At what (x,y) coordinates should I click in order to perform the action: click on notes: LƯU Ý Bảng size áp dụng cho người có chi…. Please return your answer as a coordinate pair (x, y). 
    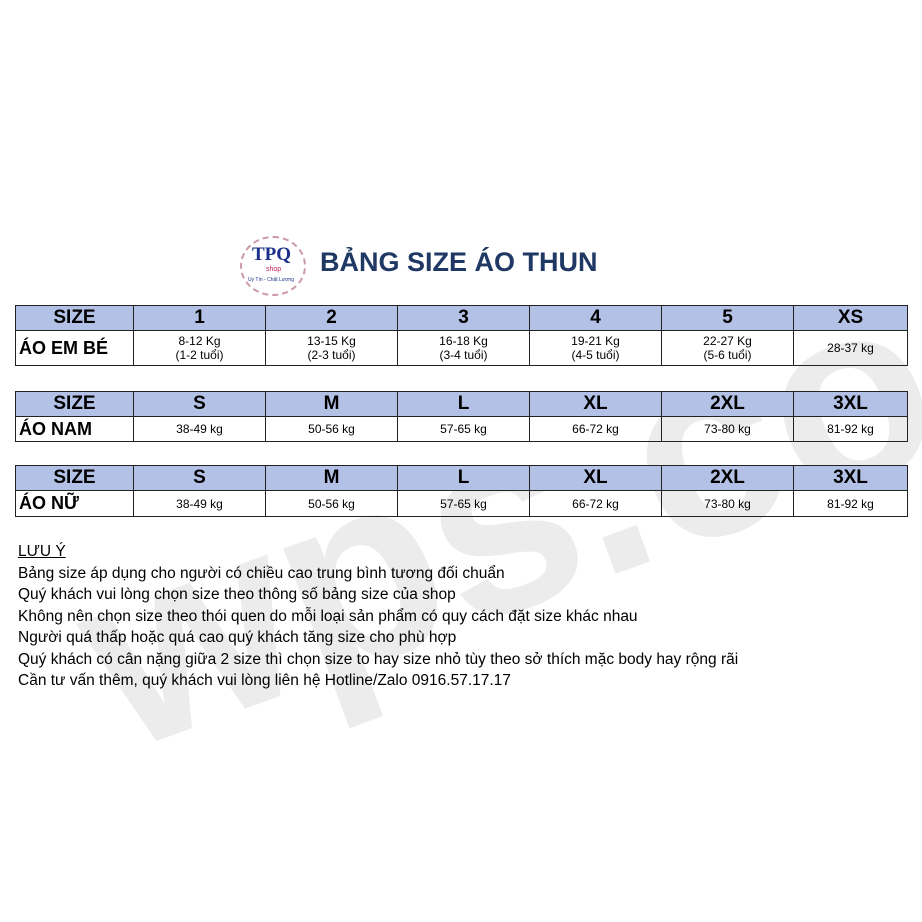
    Looking at the image, I should click on (378, 616).